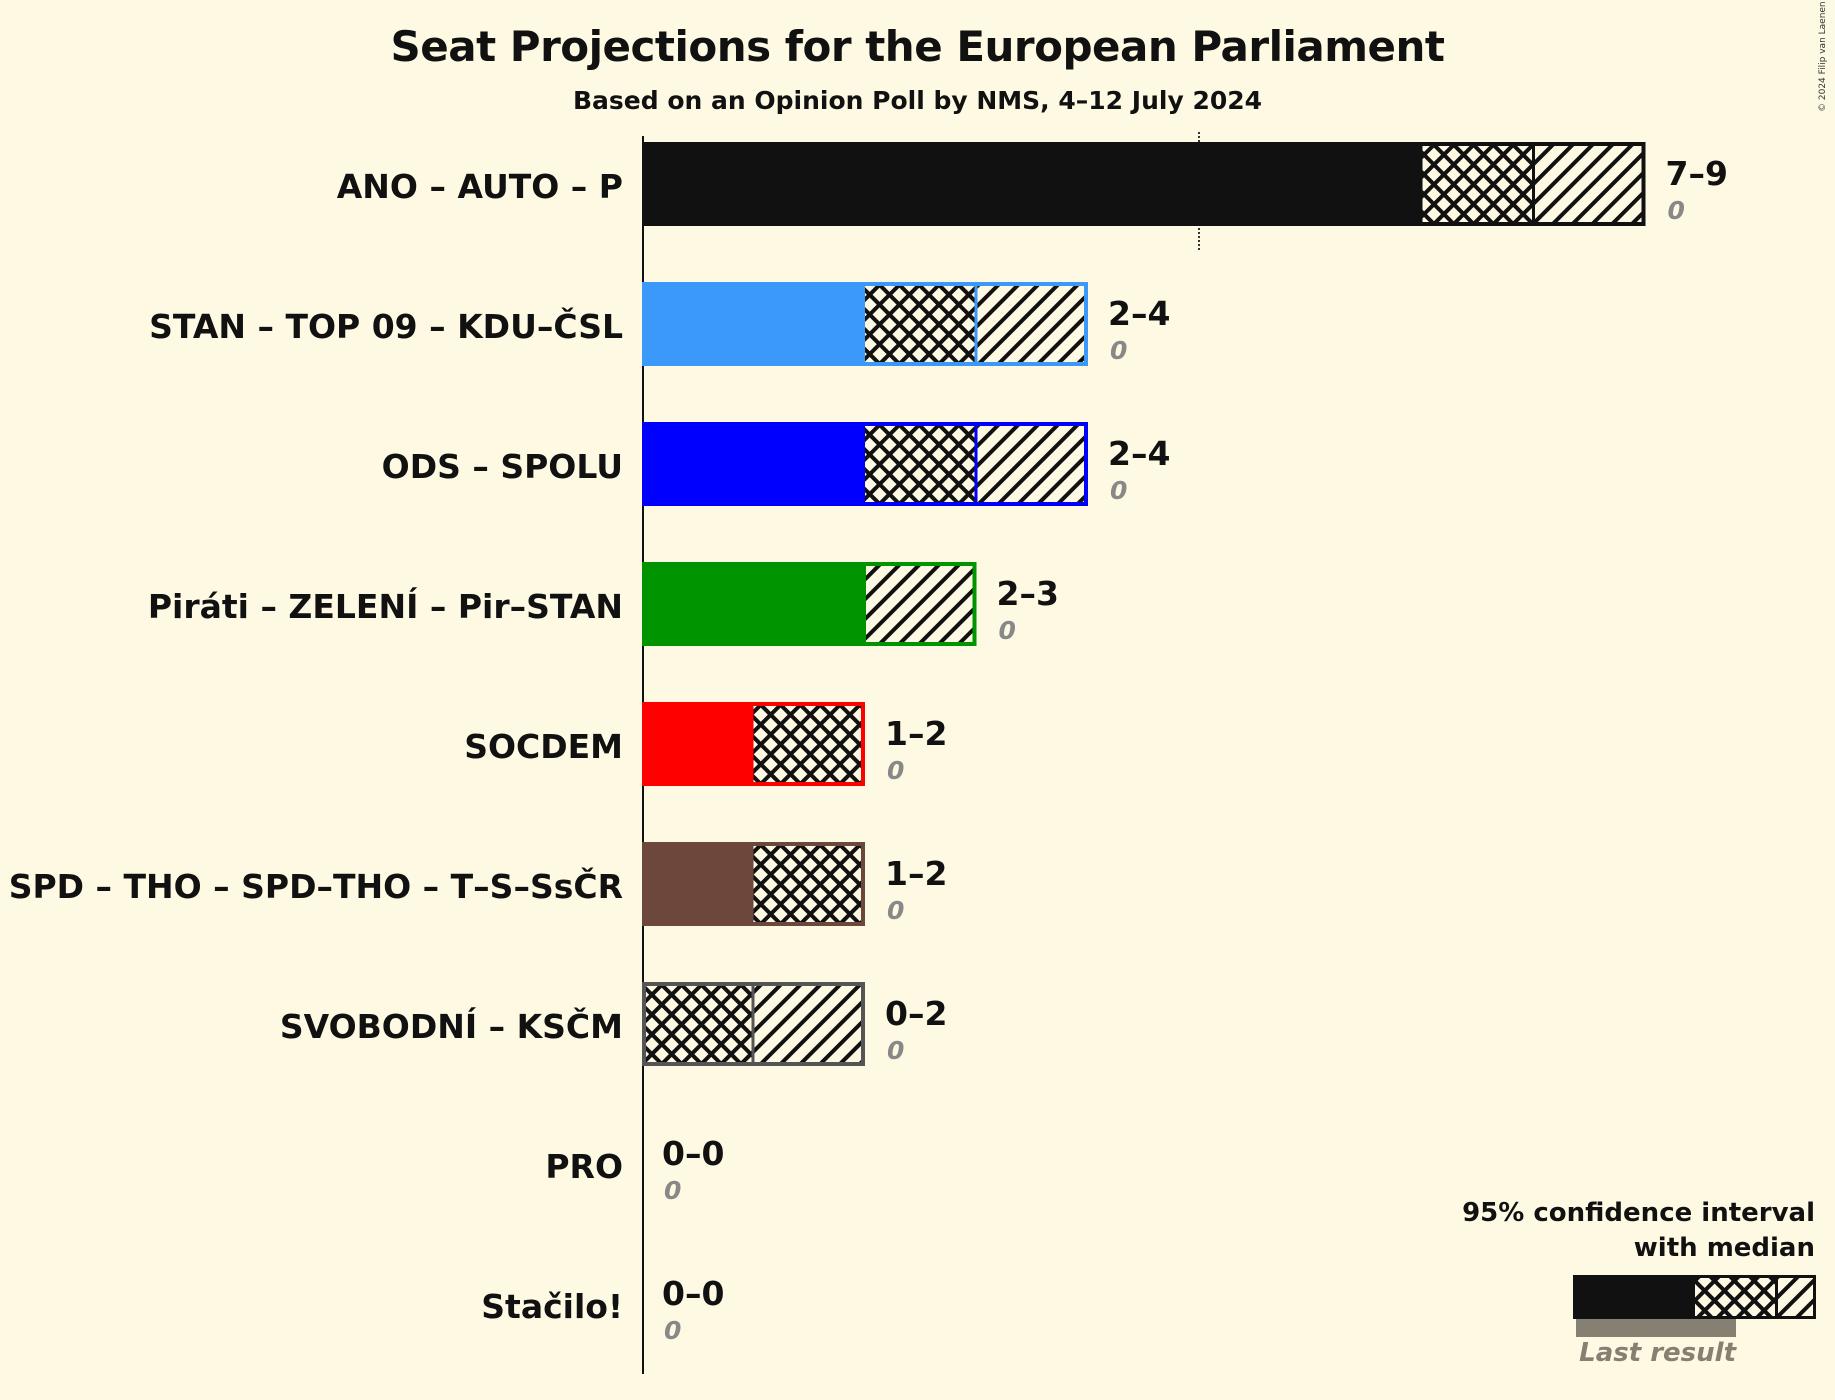 The image size is (1835, 1400). What do you see at coordinates (917, 910) in the screenshot?
I see `party-row: SPD – THO – SPD–THO – T–S–SsČR 1–2 0` at bounding box center [917, 910].